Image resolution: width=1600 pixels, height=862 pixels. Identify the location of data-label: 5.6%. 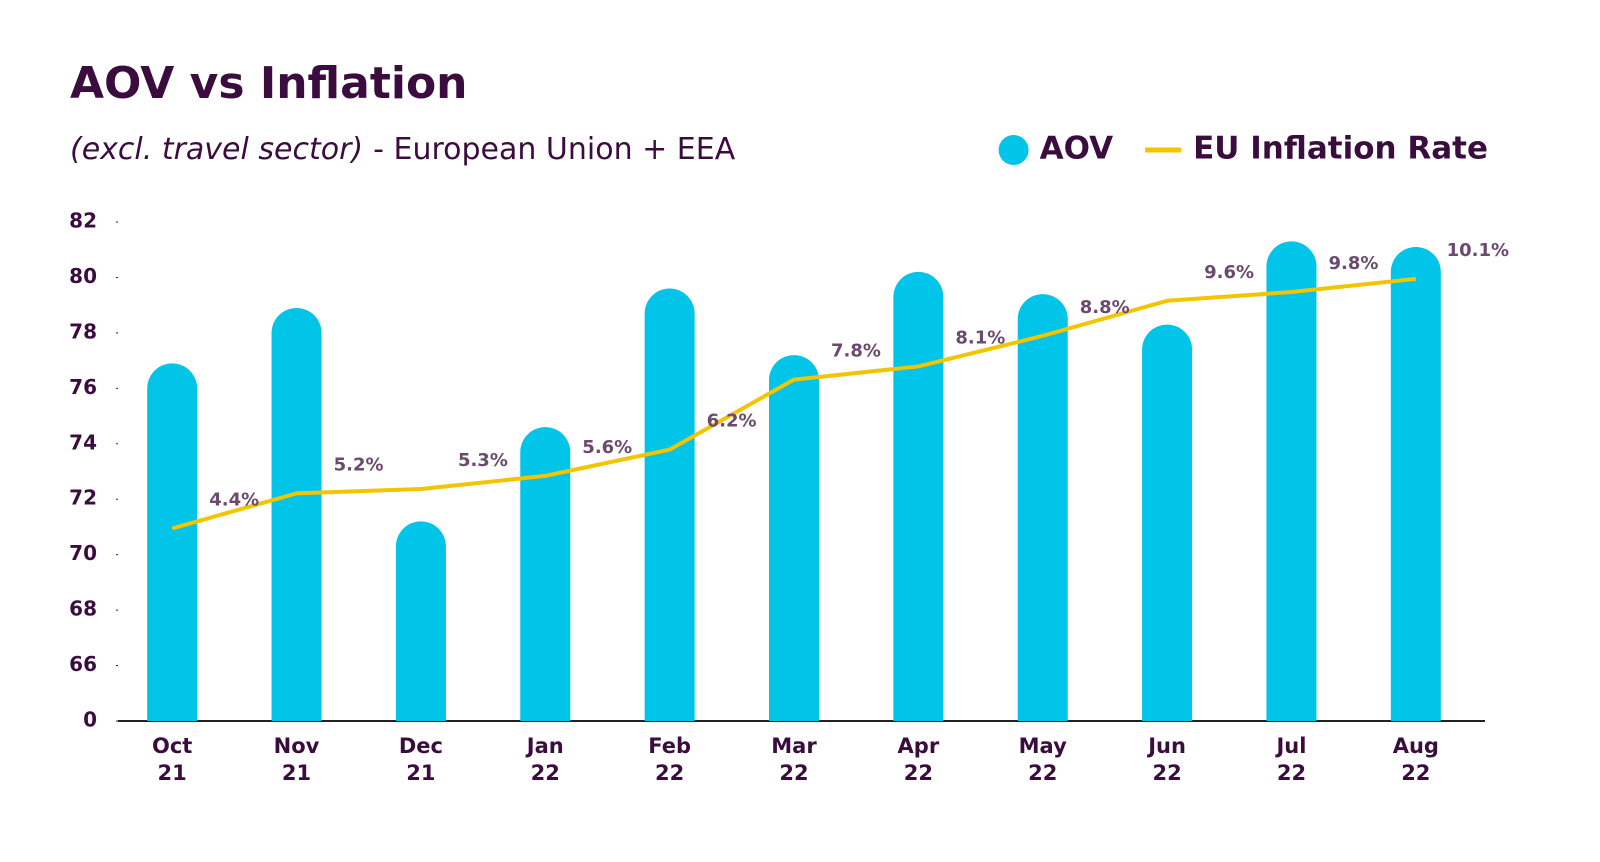
(607, 447).